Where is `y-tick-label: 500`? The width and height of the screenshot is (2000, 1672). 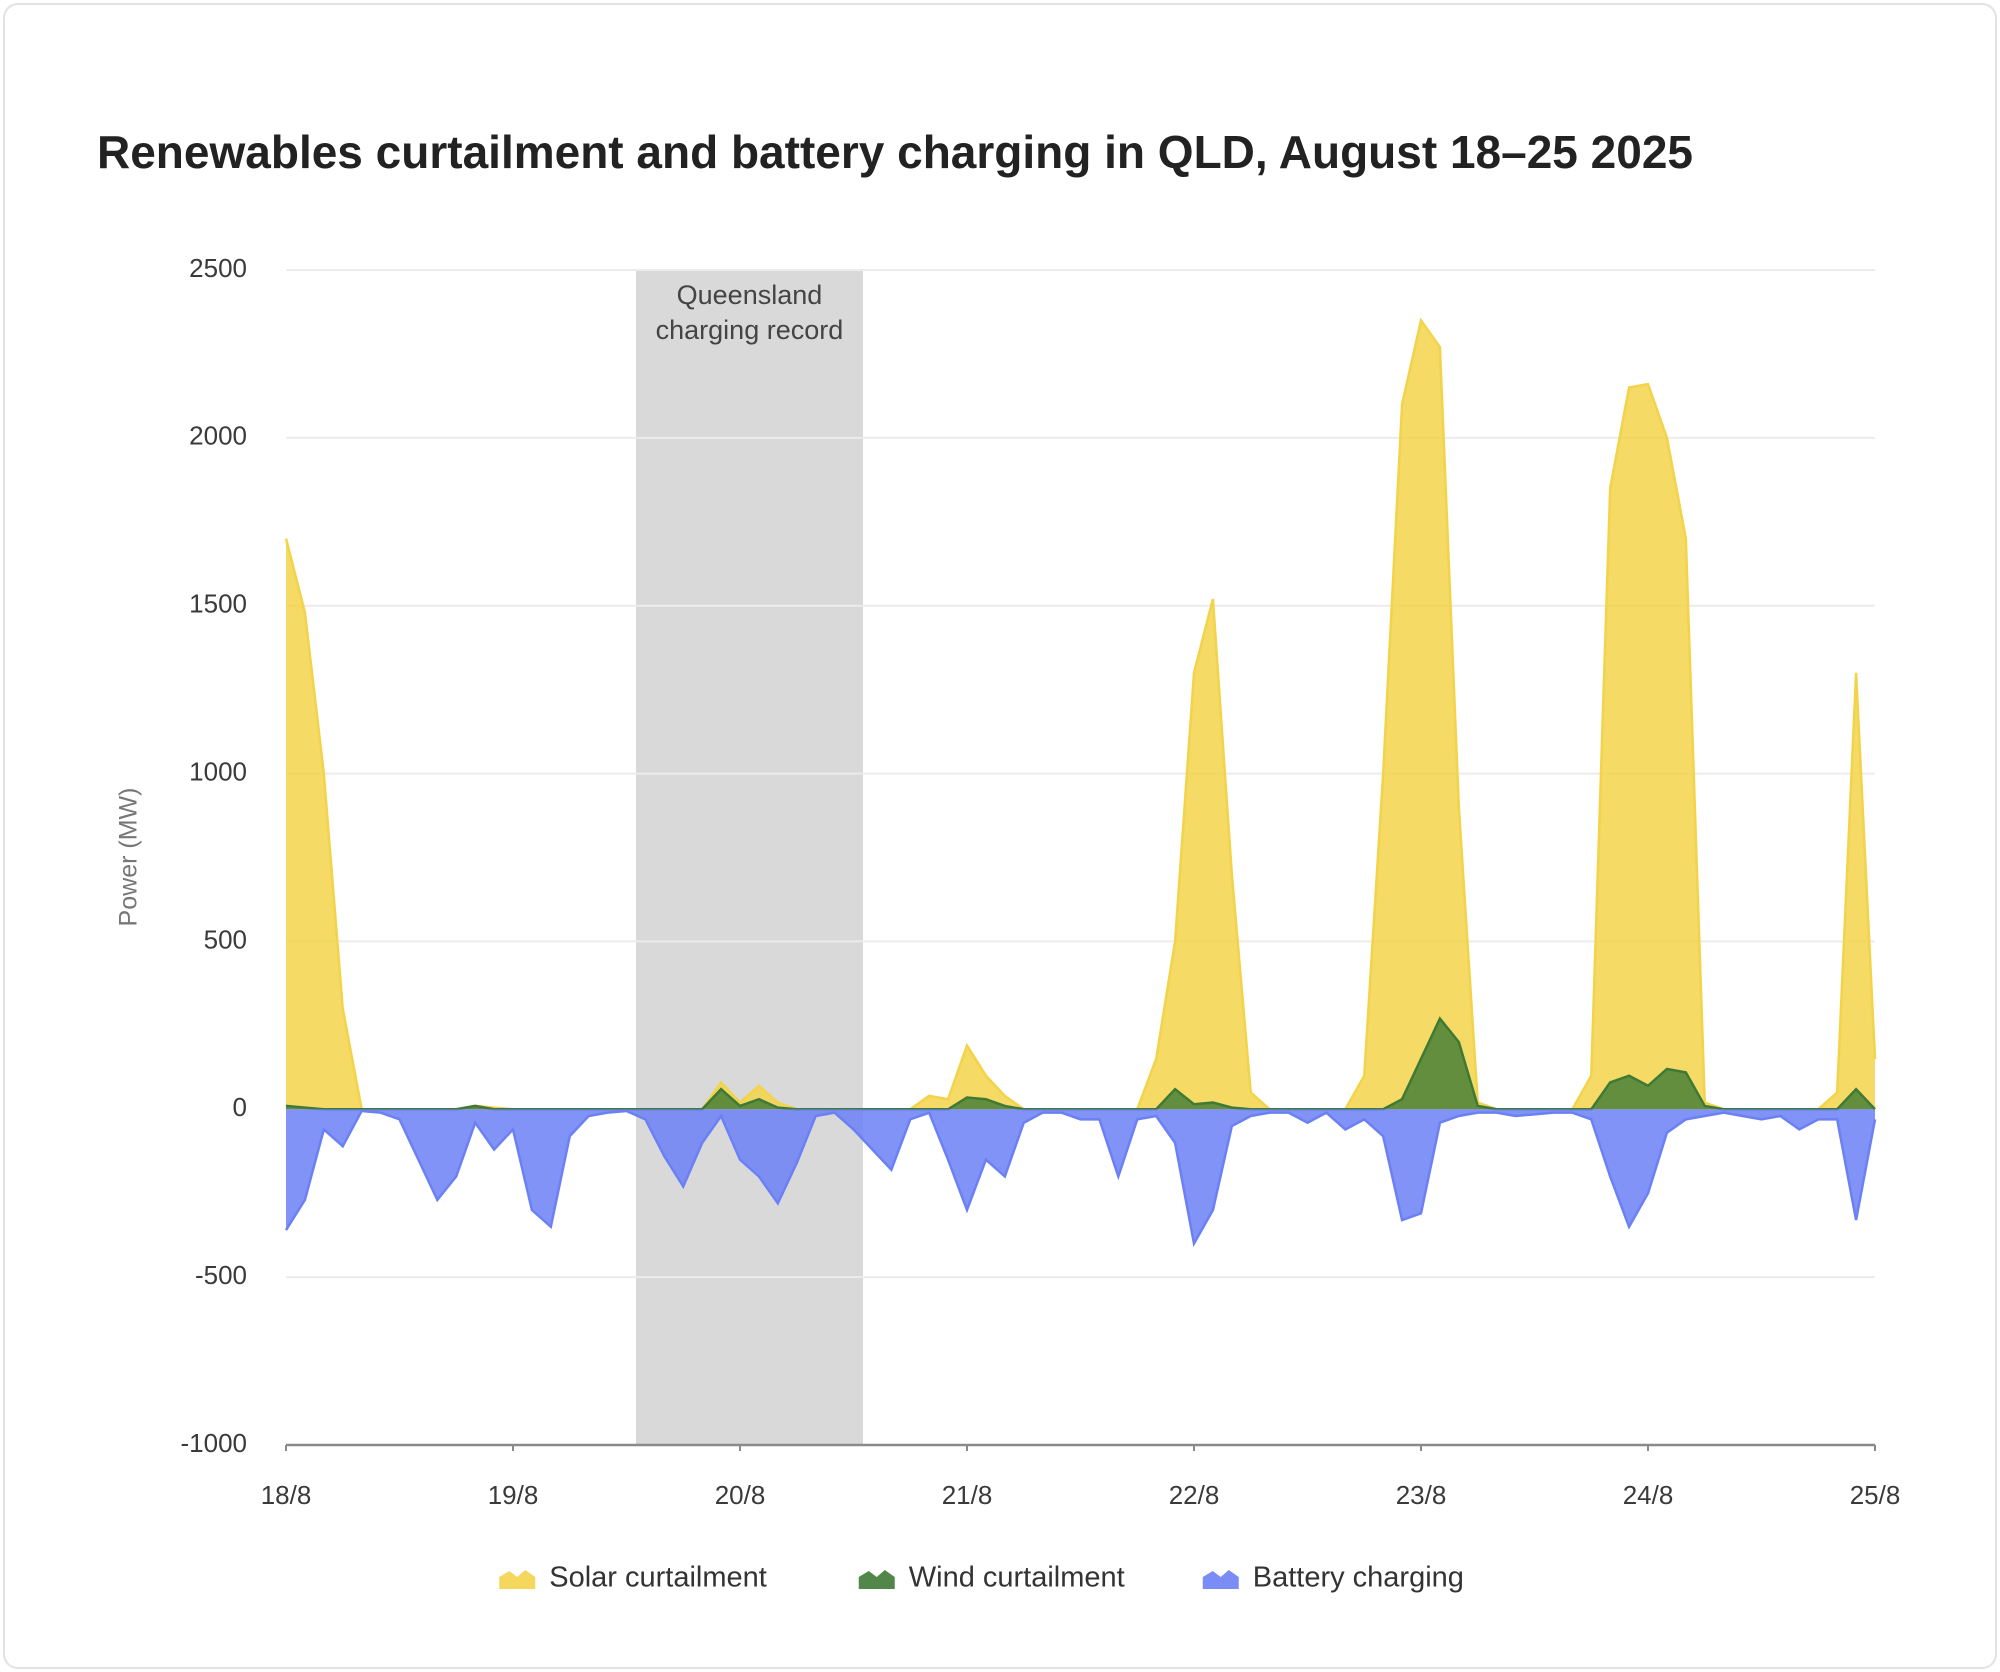 y-tick-label: 500 is located at coordinates (225, 939).